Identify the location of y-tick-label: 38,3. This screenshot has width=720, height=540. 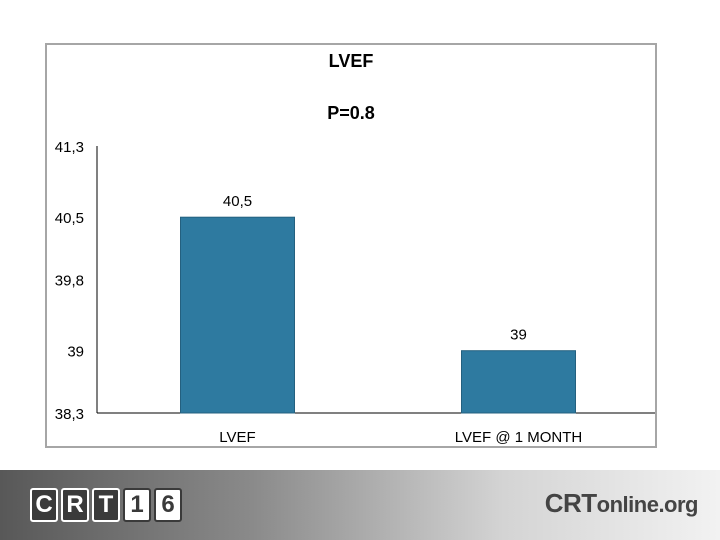
(69, 414).